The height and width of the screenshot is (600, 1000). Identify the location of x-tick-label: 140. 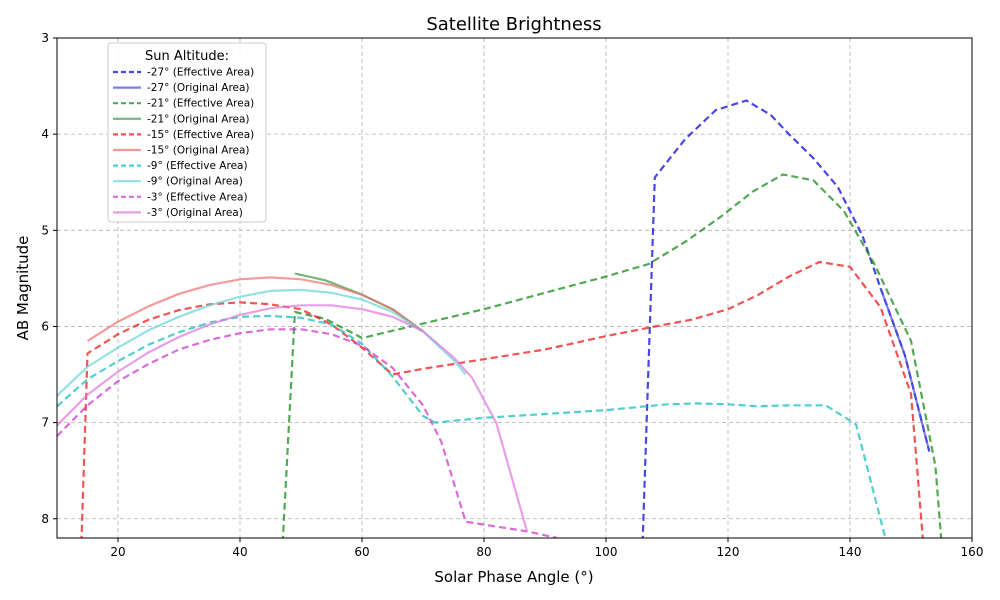
(850, 552).